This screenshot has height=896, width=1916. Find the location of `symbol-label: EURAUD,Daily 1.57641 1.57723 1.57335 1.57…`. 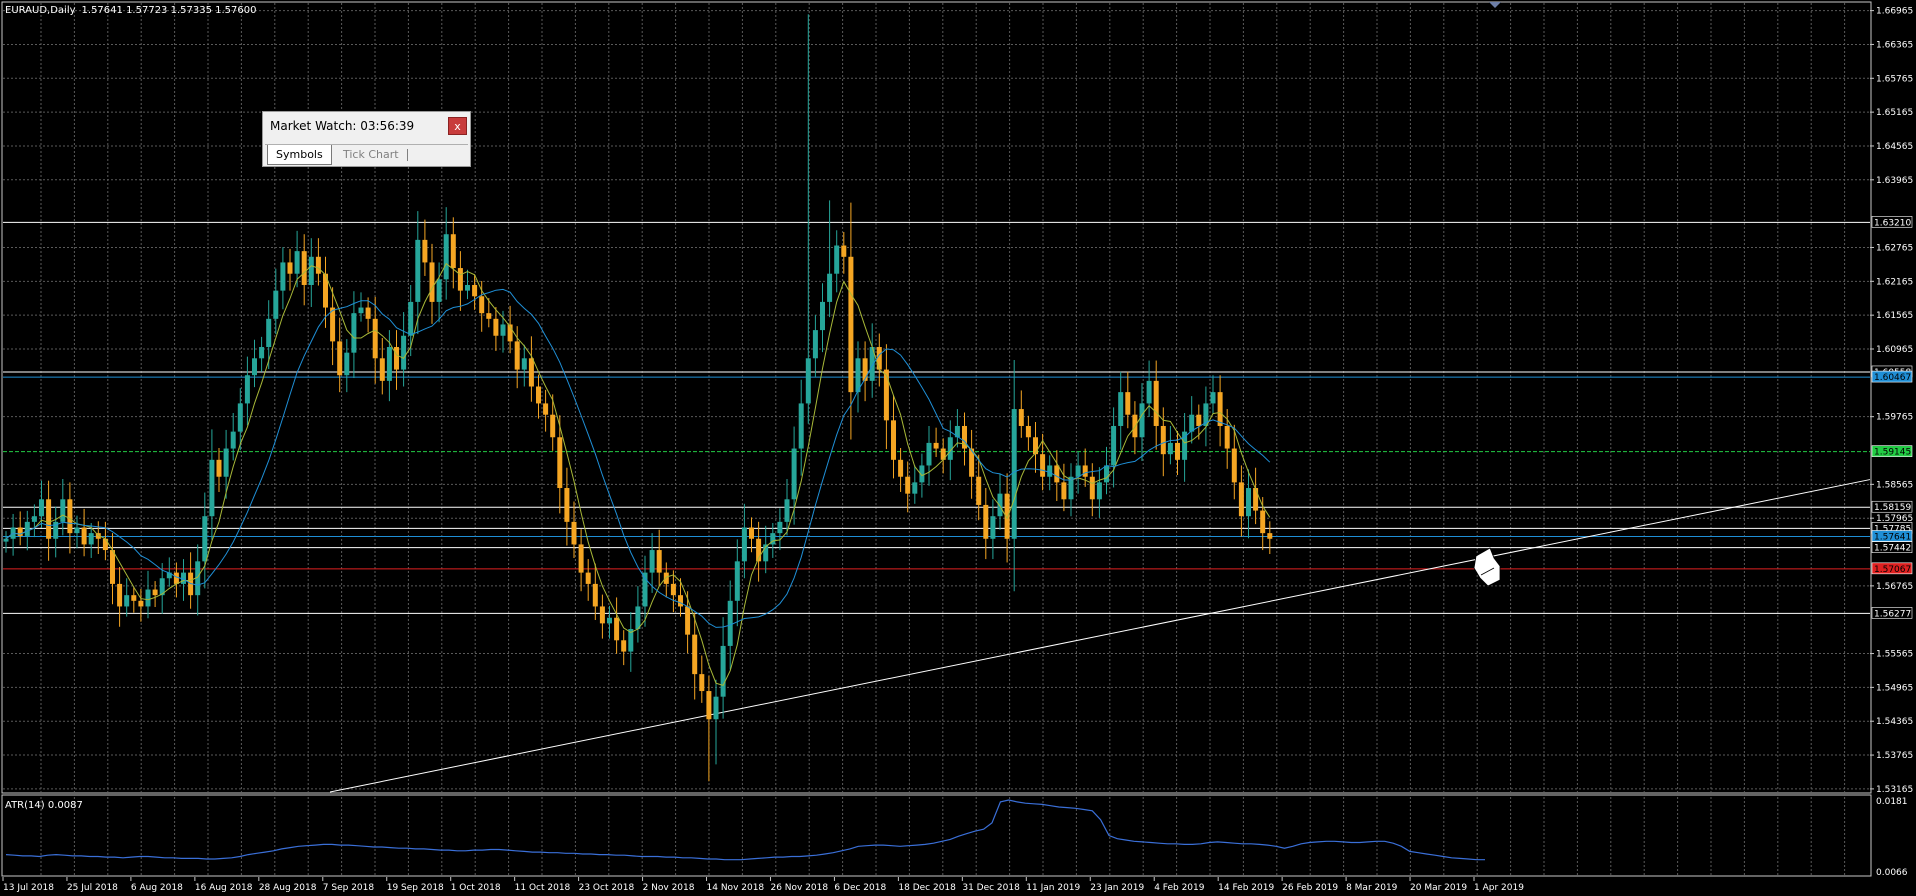

symbol-label: EURAUD,Daily 1.57641 1.57723 1.57335 1.57… is located at coordinates (130, 10).